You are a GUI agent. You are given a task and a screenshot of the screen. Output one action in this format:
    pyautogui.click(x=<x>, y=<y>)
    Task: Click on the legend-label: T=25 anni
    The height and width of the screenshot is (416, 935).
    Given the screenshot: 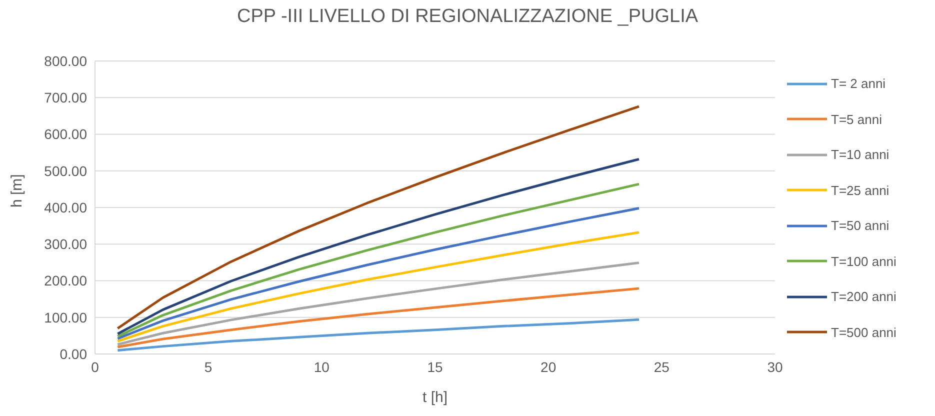 What is the action you would take?
    pyautogui.click(x=860, y=190)
    